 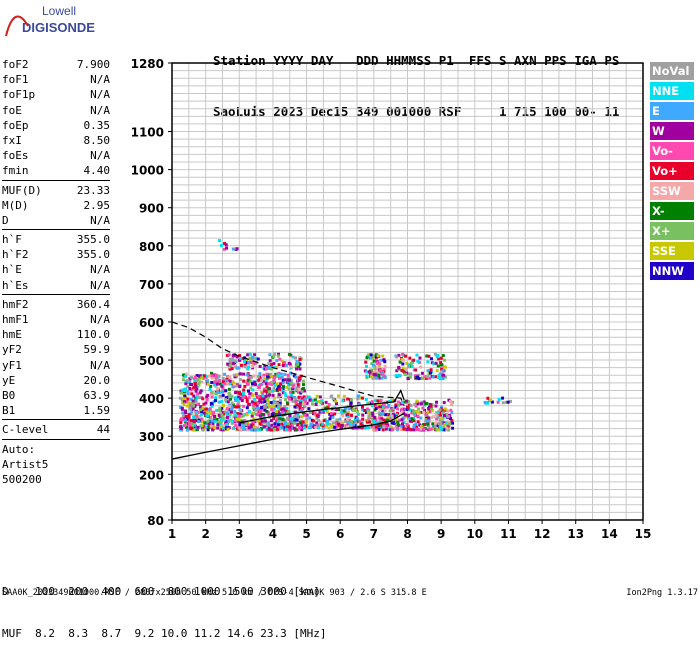 What do you see at coordinates (56, 64) in the screenshot?
I see `param-row: foF2 7.900` at bounding box center [56, 64].